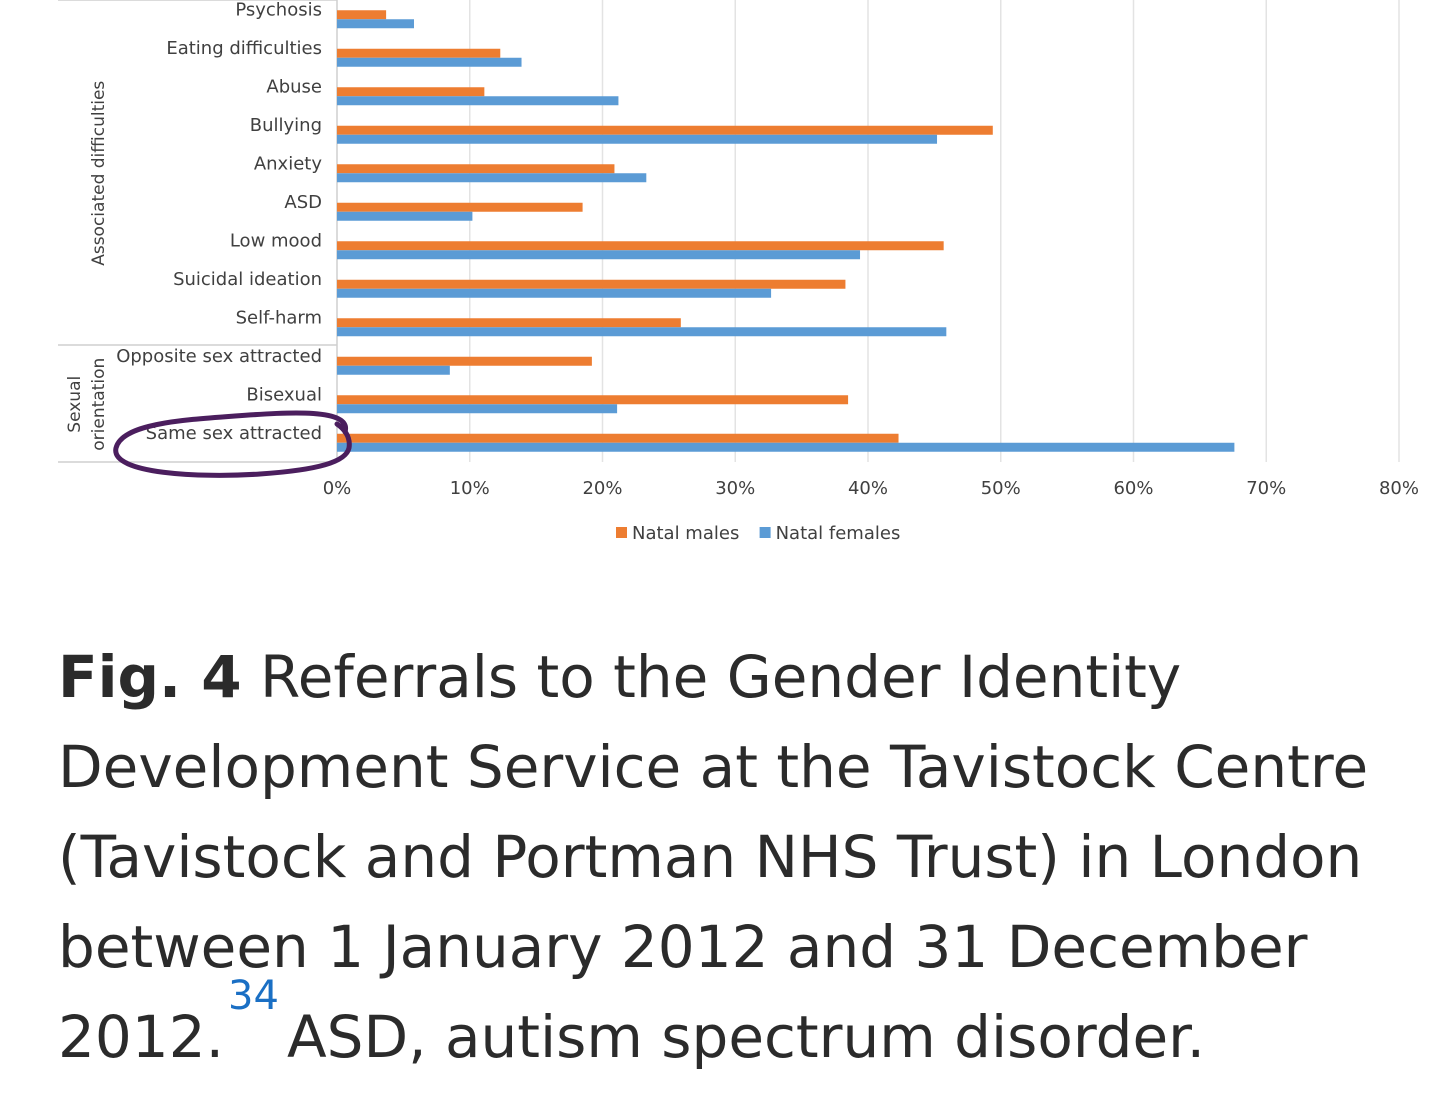  What do you see at coordinates (1266, 488) in the screenshot?
I see `x-tick-label: 70%` at bounding box center [1266, 488].